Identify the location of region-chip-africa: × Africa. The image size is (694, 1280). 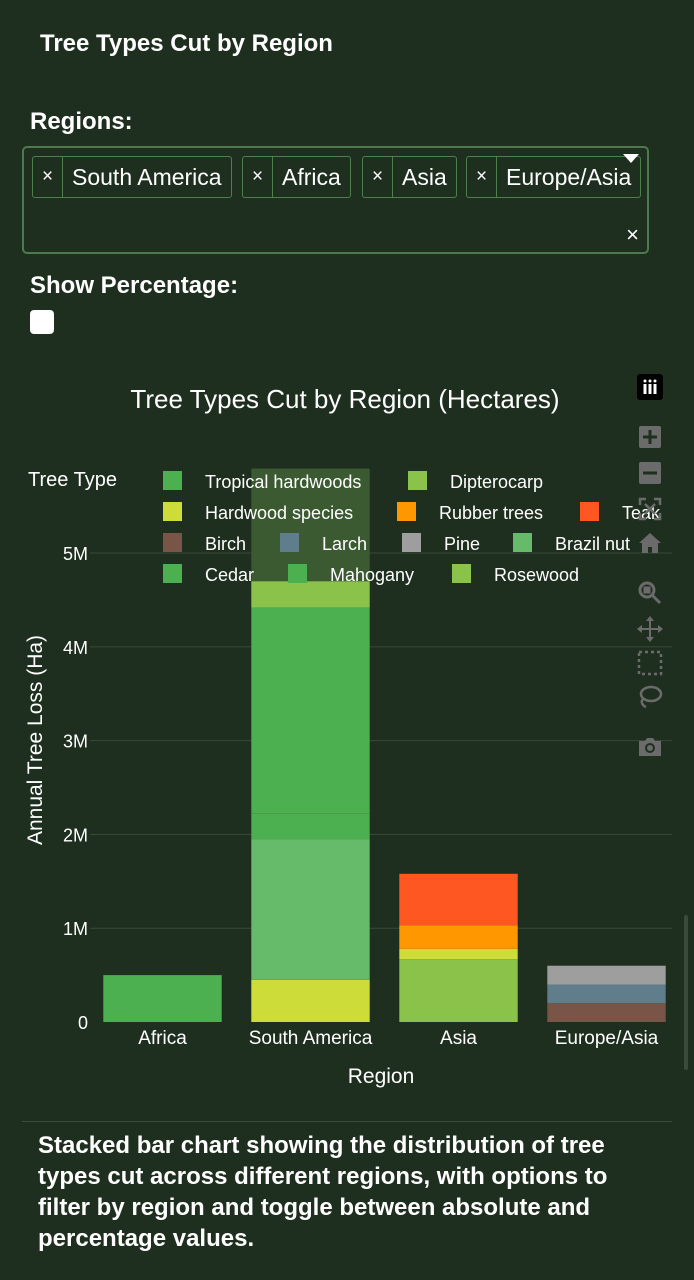
(296, 177).